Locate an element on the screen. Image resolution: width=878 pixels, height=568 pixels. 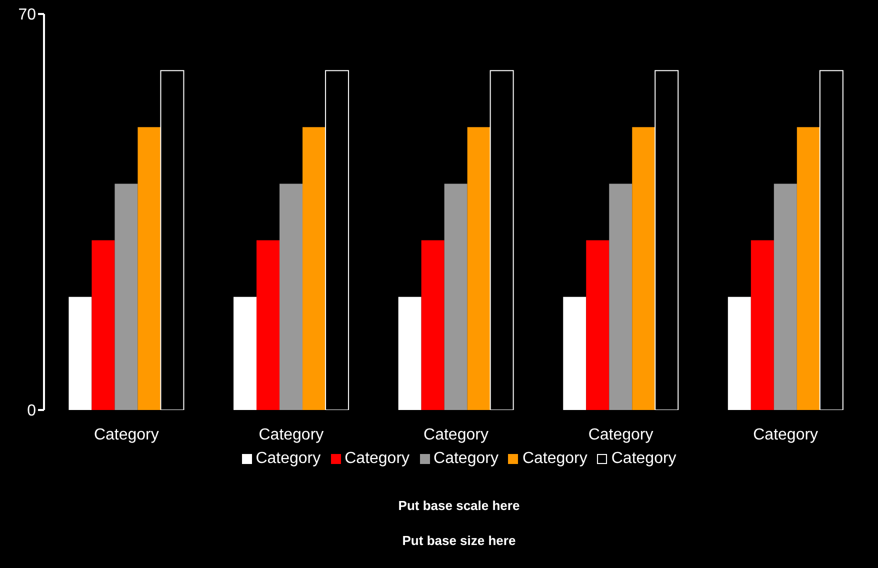
y-tick-label: 0 is located at coordinates (31, 411).